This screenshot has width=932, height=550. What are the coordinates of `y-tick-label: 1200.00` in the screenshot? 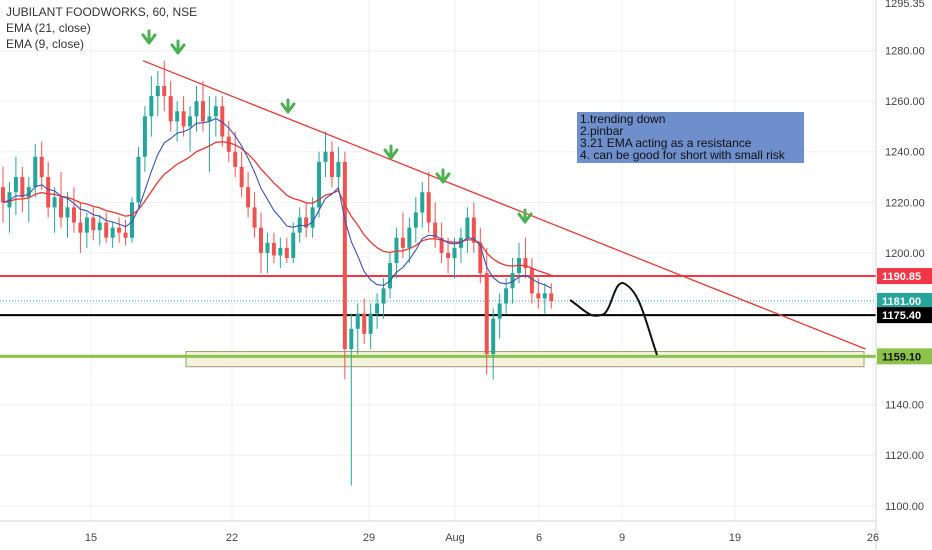 It's located at (905, 254).